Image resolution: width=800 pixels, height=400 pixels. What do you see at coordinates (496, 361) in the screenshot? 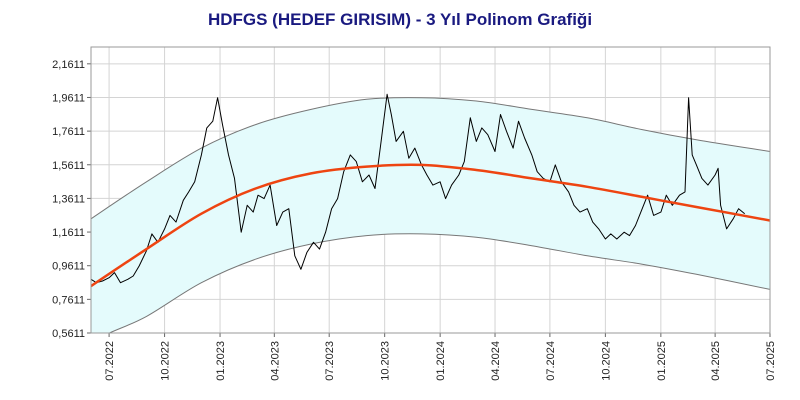
I see `x-tick-label: 04.2024` at bounding box center [496, 361].